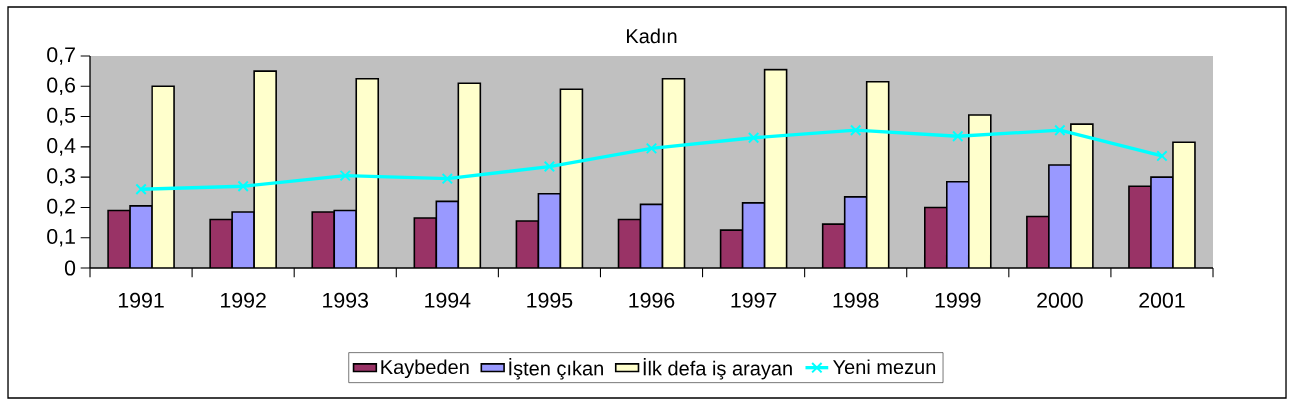 This screenshot has height=405, width=1294. I want to click on legend-label: Yeni mezun, so click(884, 367).